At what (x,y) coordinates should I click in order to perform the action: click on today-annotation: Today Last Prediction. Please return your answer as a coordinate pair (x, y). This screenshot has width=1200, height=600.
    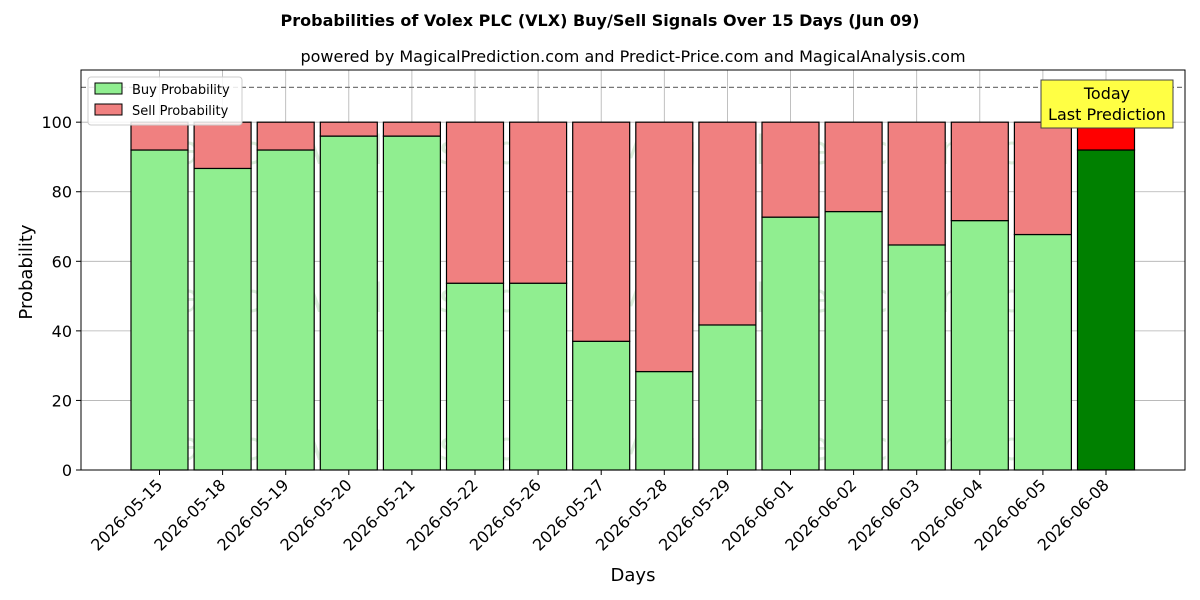
    Looking at the image, I should click on (1107, 104).